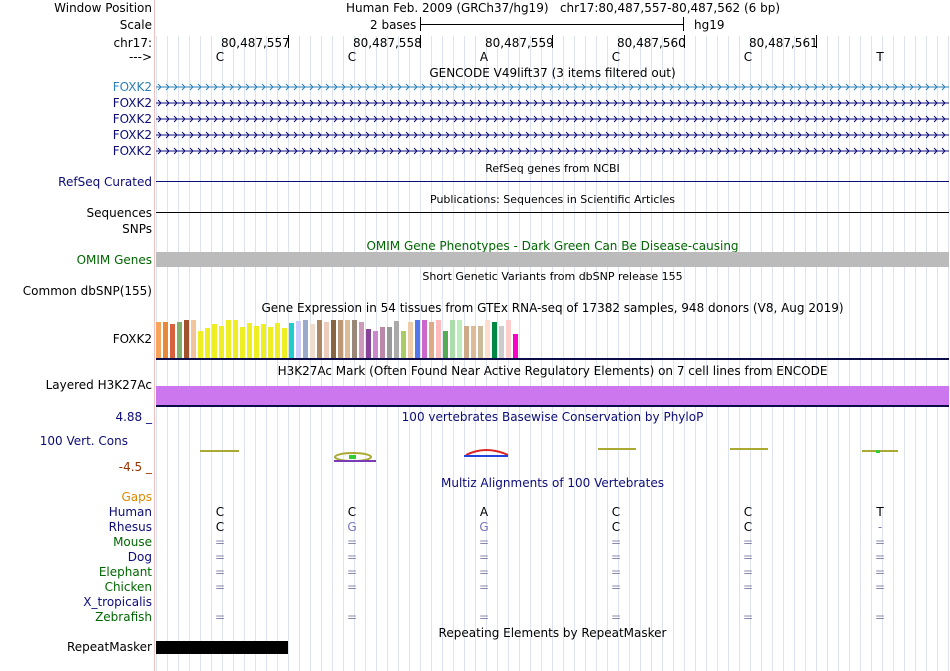 The width and height of the screenshot is (950, 671). What do you see at coordinates (552, 181) in the screenshot?
I see `refseq-gene-line` at bounding box center [552, 181].